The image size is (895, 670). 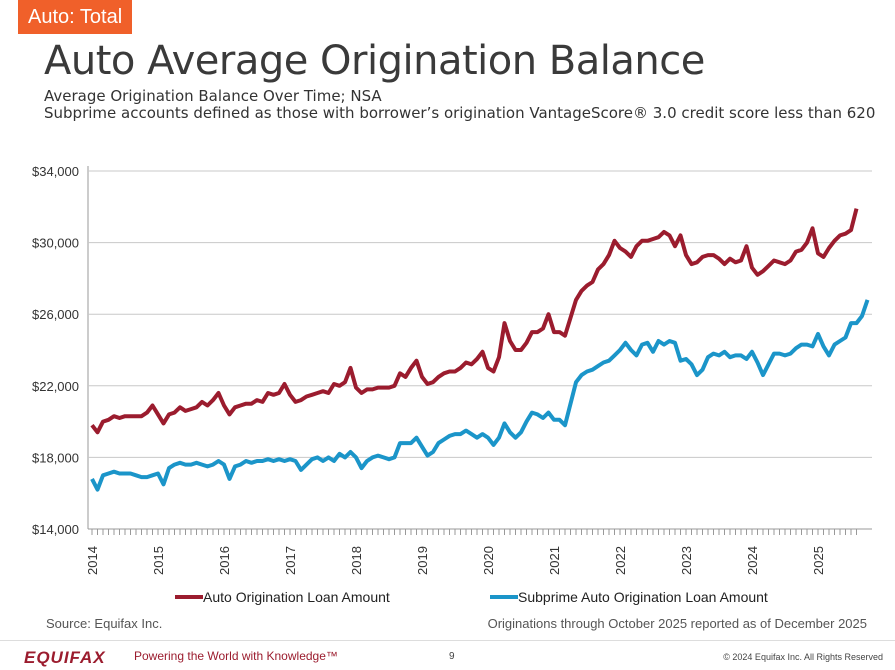 What do you see at coordinates (686, 560) in the screenshot?
I see `x-tick-label: 2023` at bounding box center [686, 560].